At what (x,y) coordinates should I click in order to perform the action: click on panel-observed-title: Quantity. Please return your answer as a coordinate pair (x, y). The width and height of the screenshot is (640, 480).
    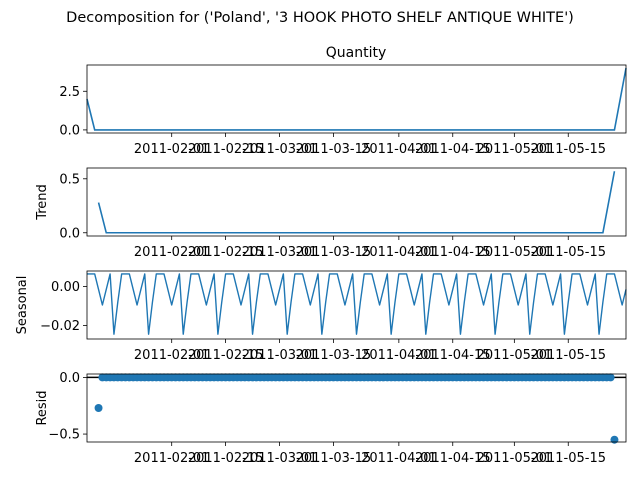
    Looking at the image, I should click on (356, 53).